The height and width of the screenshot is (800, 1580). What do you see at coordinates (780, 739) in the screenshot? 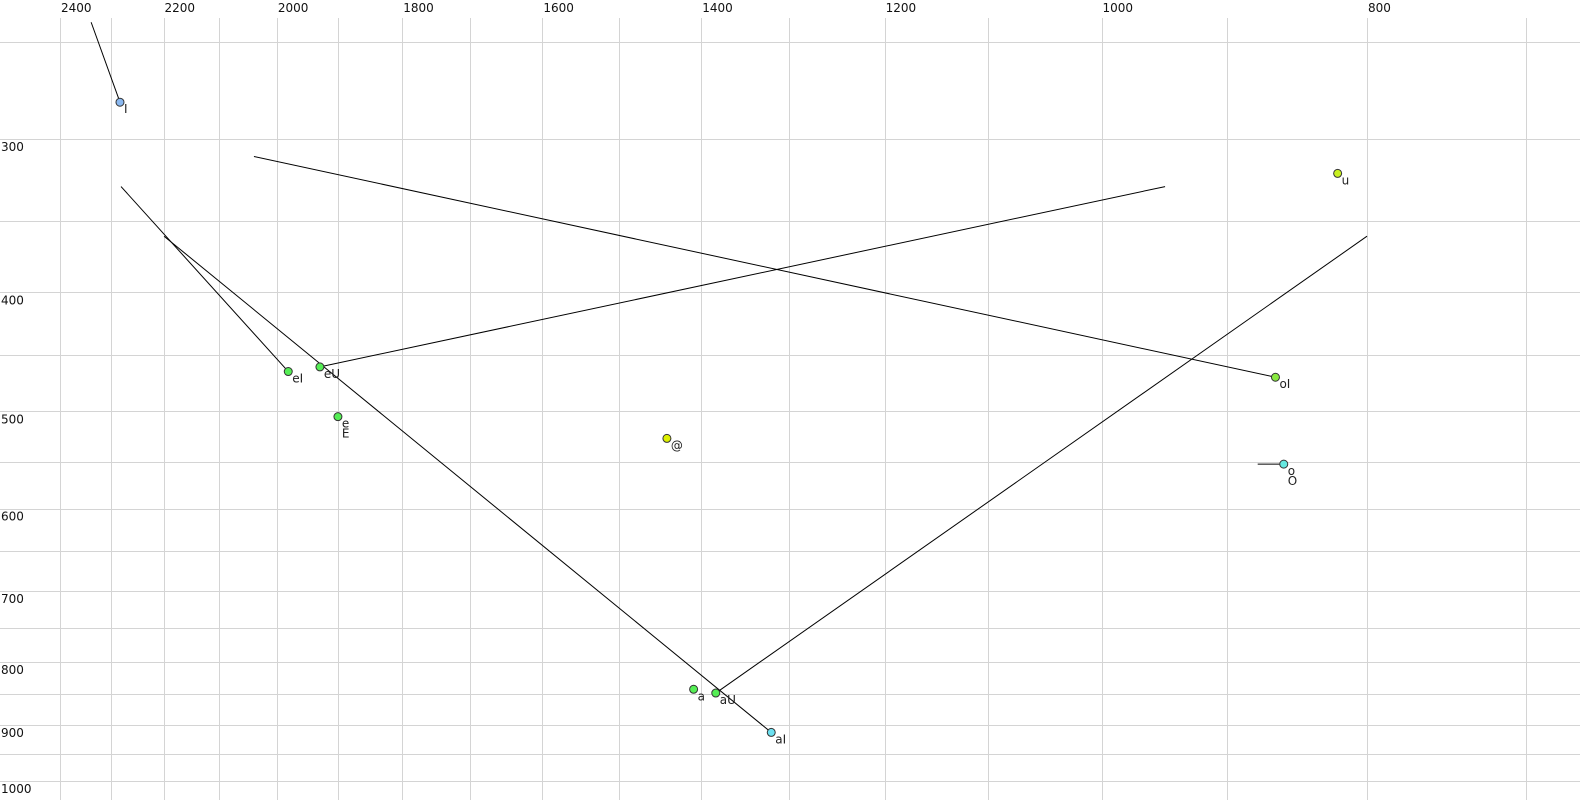
I see `point-label: aI` at bounding box center [780, 739].